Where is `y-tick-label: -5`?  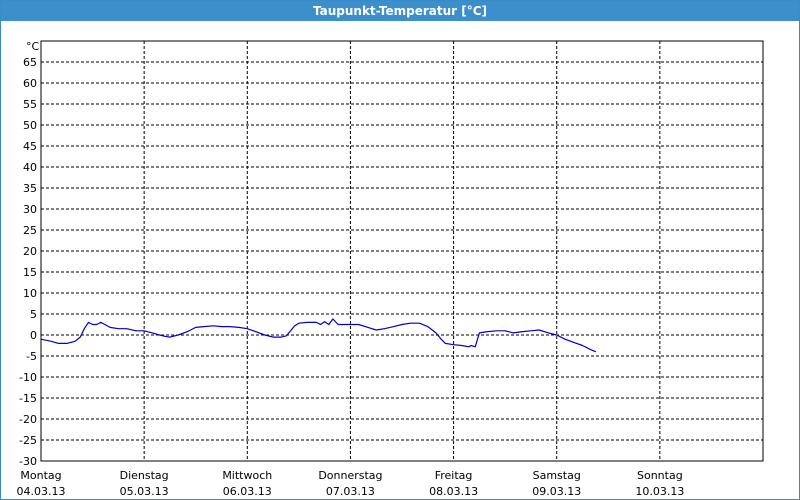
y-tick-label: -5 is located at coordinates (31, 356).